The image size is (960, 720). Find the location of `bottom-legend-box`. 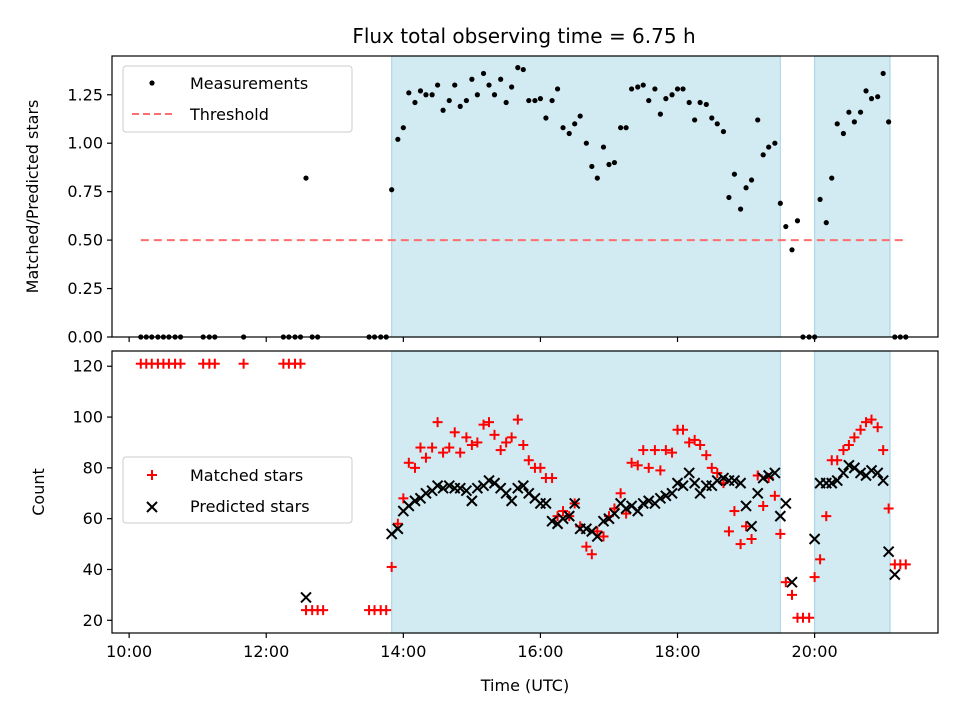

bottom-legend-box is located at coordinates (237, 490).